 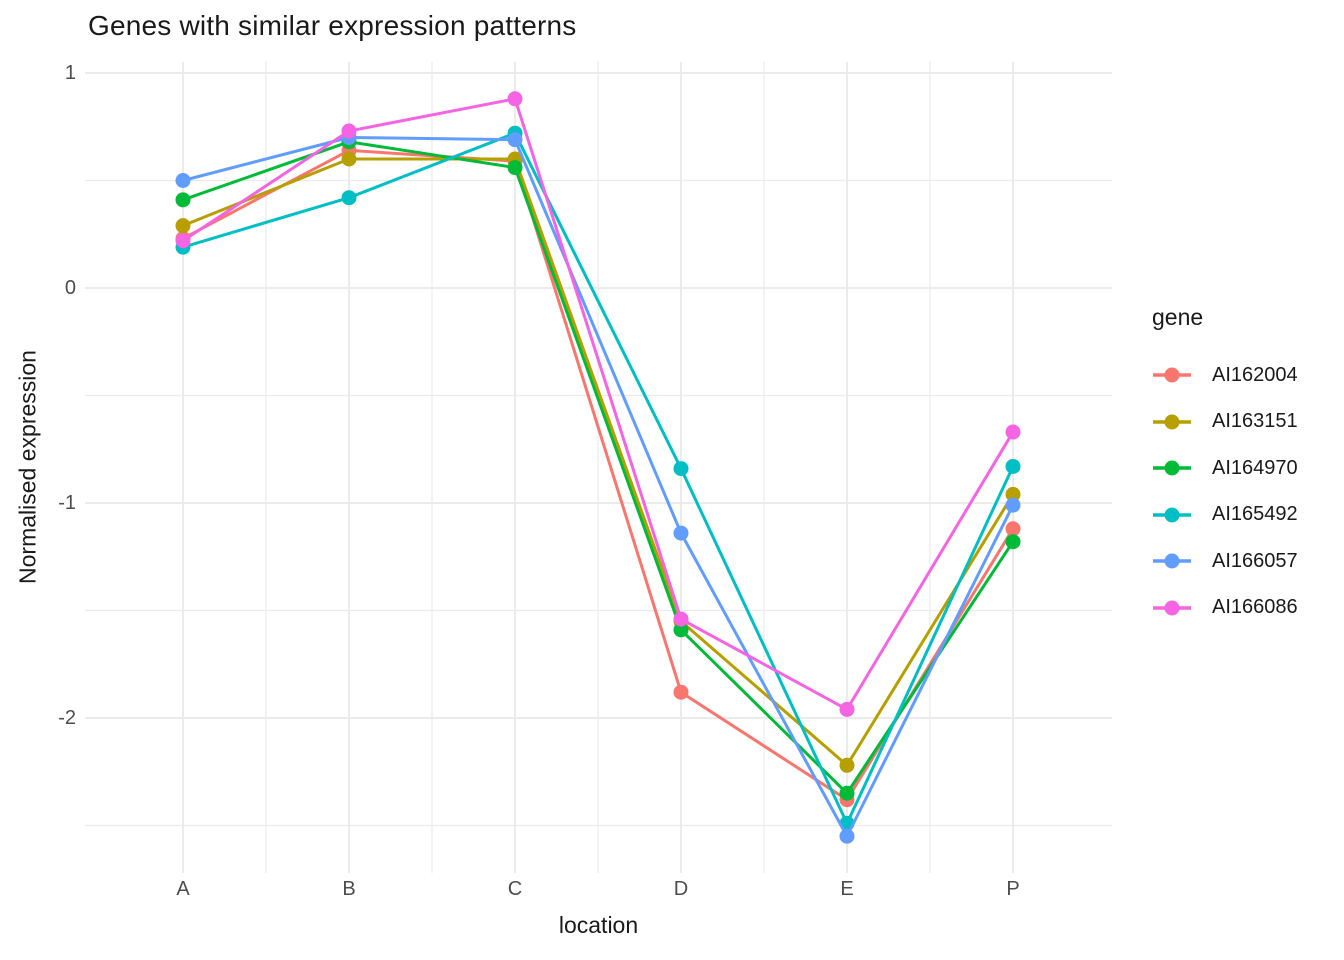 I want to click on data-point-AI166086-E, so click(x=847, y=709).